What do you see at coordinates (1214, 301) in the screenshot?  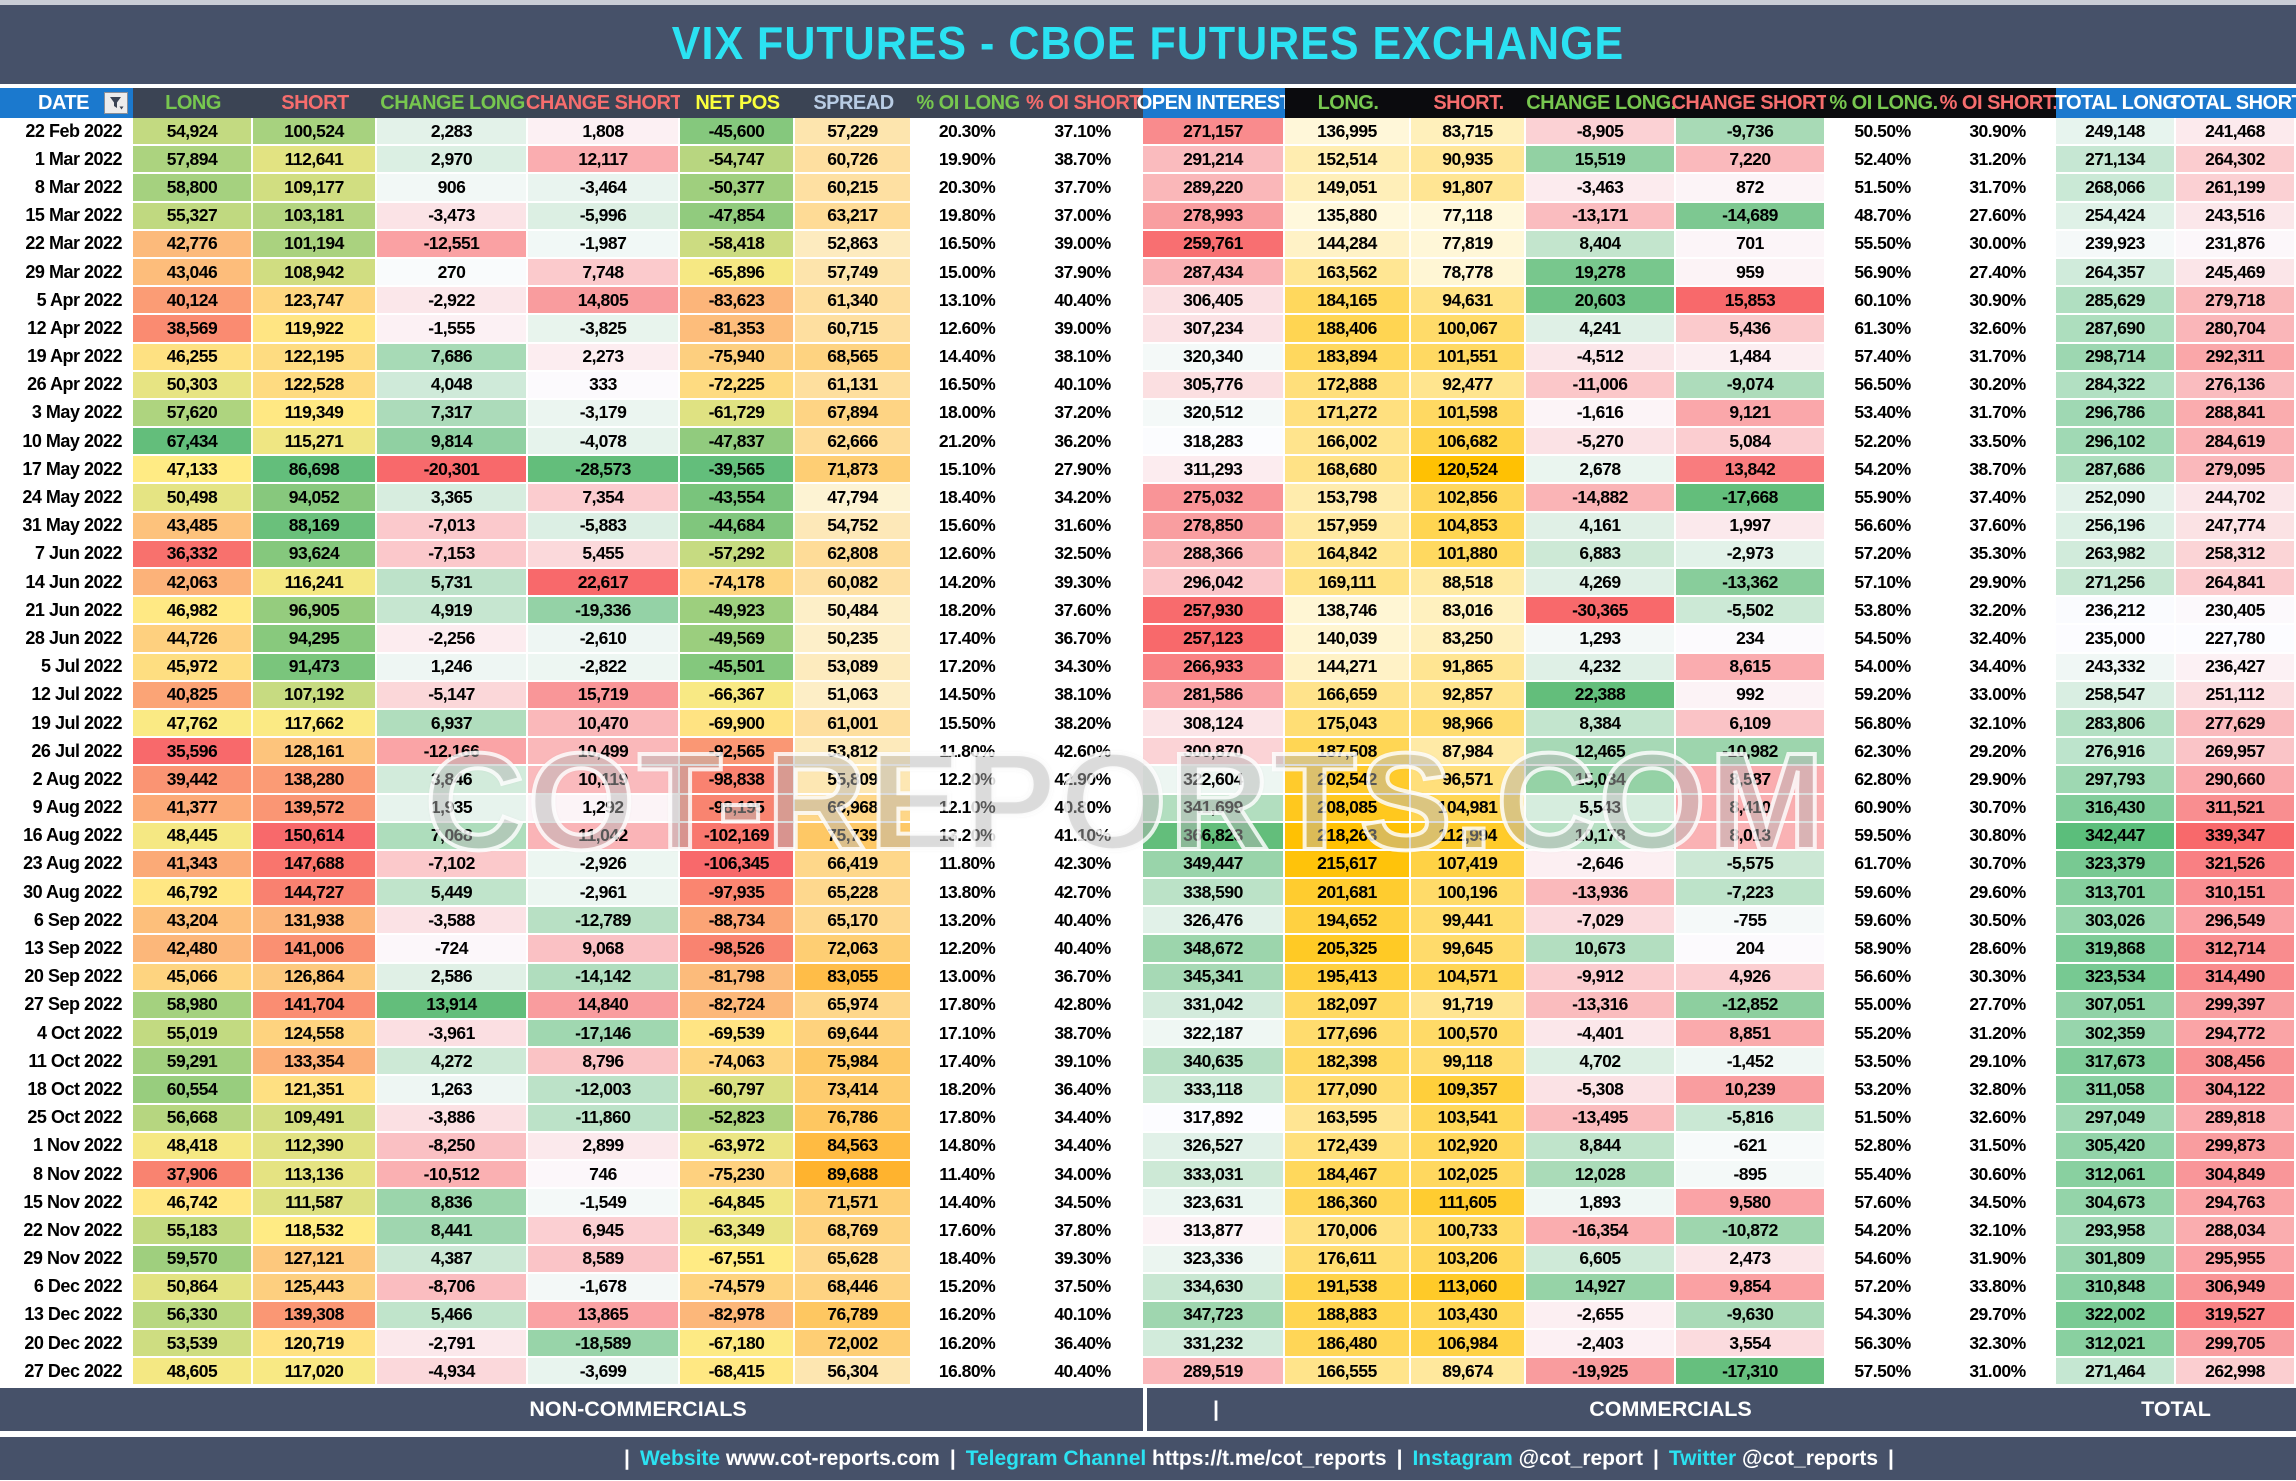 I see `cell-oi: 306,405` at bounding box center [1214, 301].